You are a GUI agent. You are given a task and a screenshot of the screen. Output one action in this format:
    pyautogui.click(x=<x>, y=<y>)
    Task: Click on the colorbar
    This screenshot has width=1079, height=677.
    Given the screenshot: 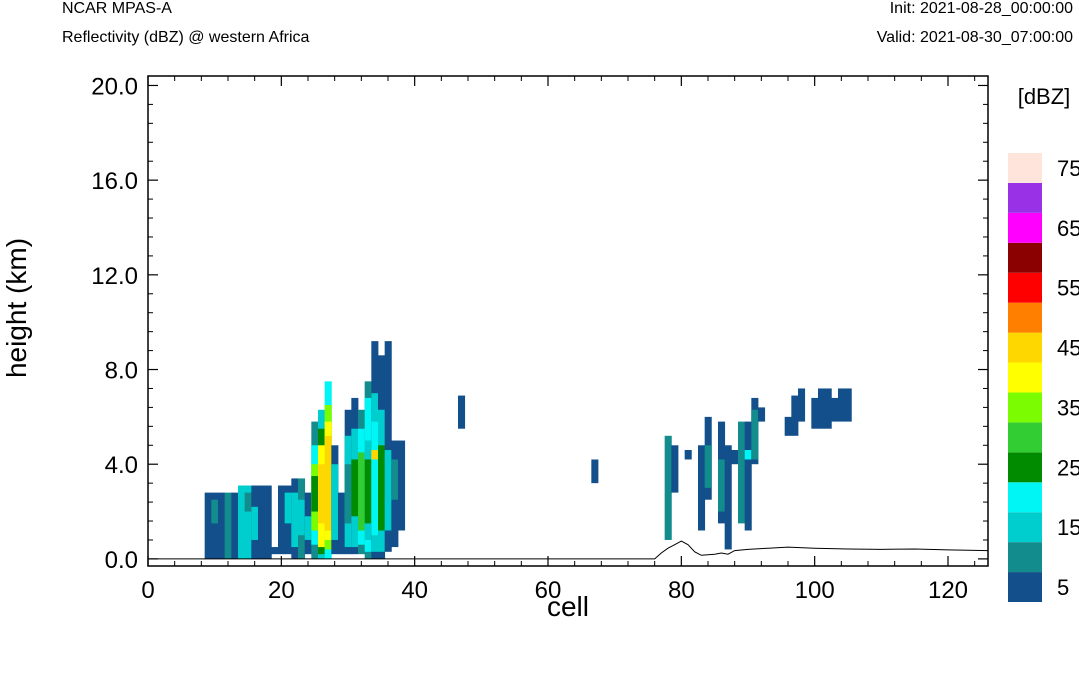 What is the action you would take?
    pyautogui.click(x=1025, y=377)
    